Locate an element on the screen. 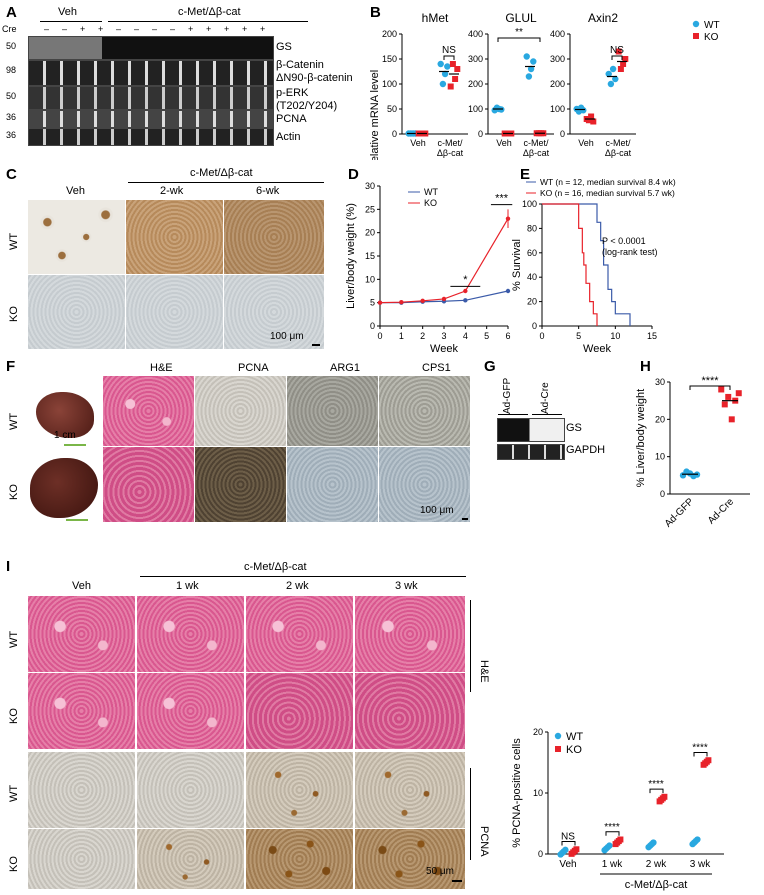 Image resolution: width=764 pixels, height=895 pixels. i-img-pcna-ko-2wk is located at coordinates (299, 859).